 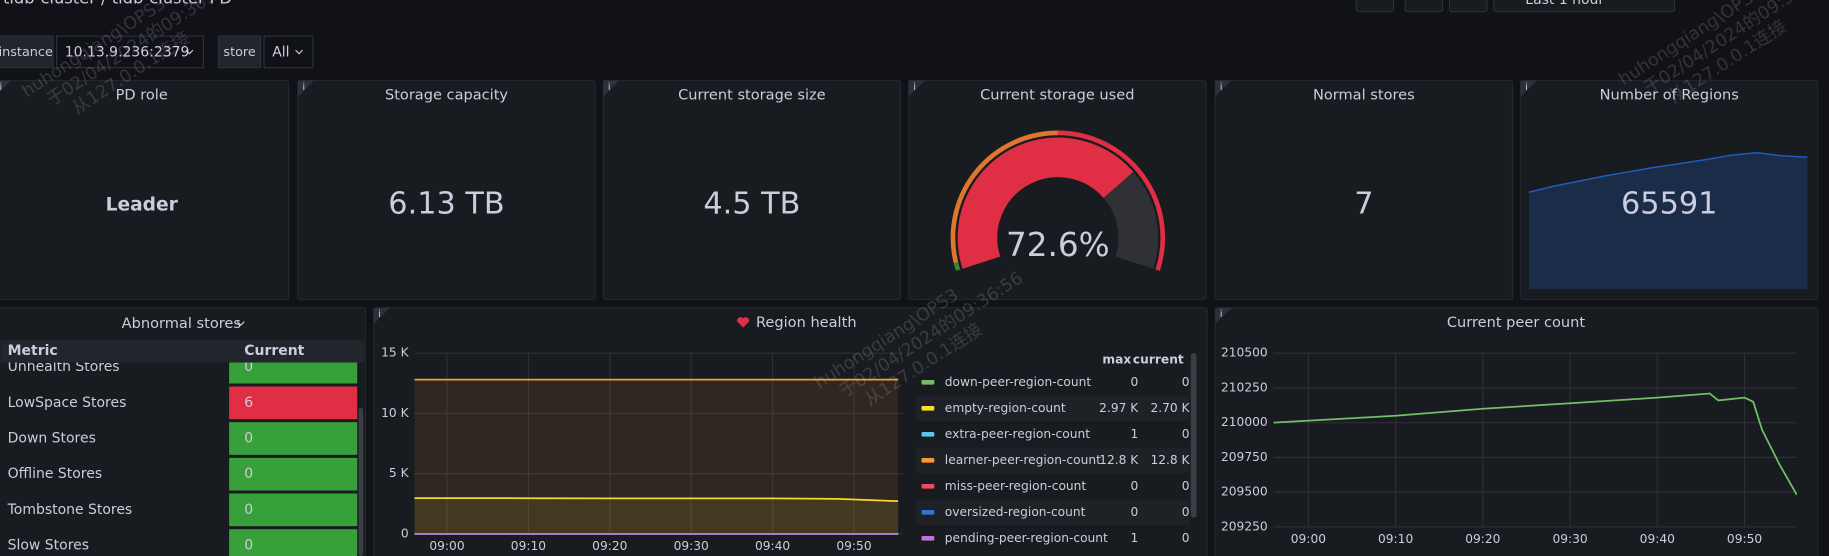 What do you see at coordinates (772, 546) in the screenshot?
I see `x-tick-label: 09:40` at bounding box center [772, 546].